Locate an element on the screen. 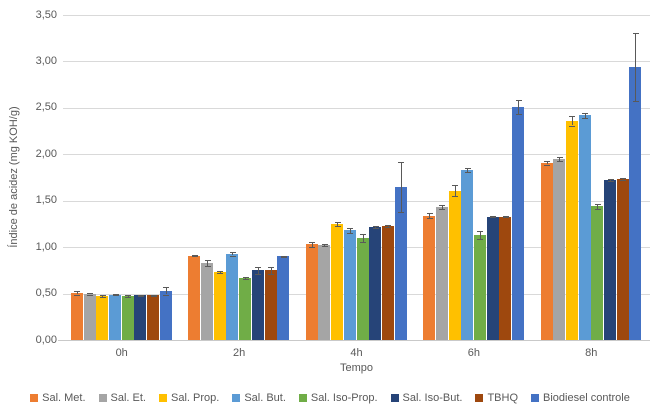 This screenshot has width=660, height=418. bar-2h-sal-but- is located at coordinates (232, 296).